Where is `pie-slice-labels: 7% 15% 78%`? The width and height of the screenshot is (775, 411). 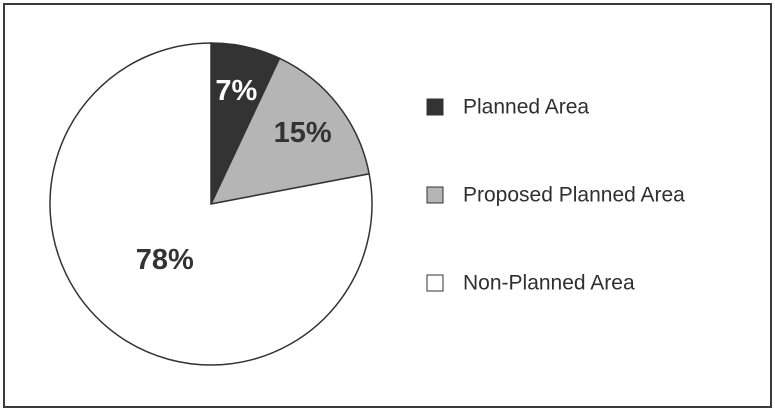 pie-slice-labels: 7% 15% 78% is located at coordinates (234, 175).